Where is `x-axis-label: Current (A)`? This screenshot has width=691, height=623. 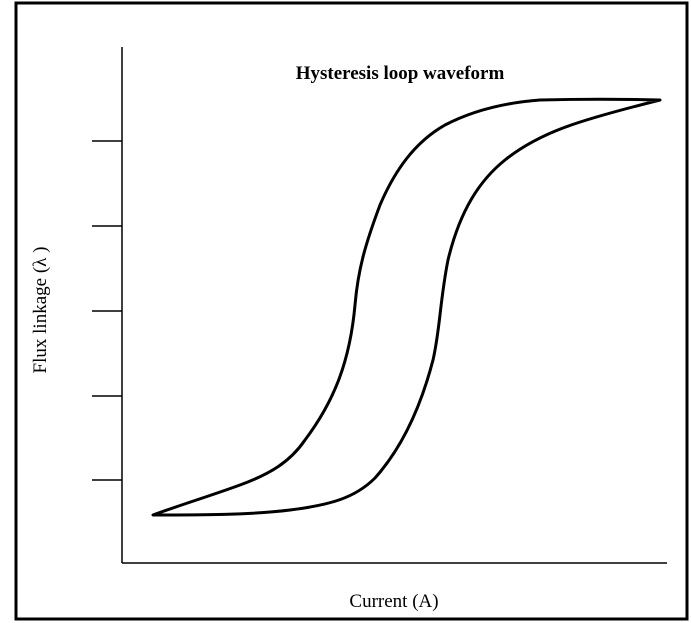
x-axis-label: Current (A) is located at coordinates (393, 601).